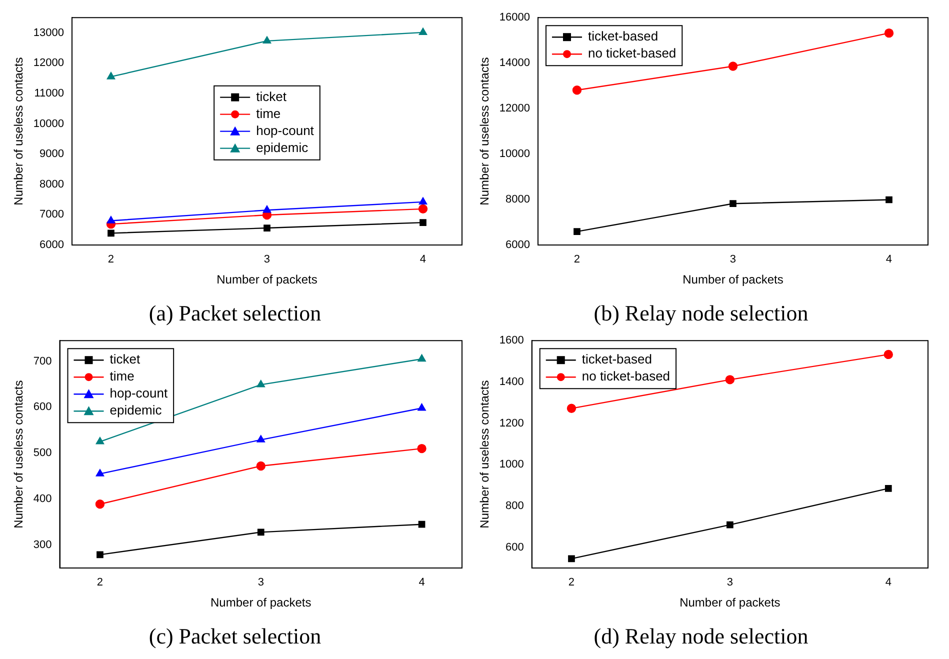 This screenshot has height=659, width=949. Describe the element at coordinates (511, 423) in the screenshot. I see `y-tick-label: 1200` at that location.